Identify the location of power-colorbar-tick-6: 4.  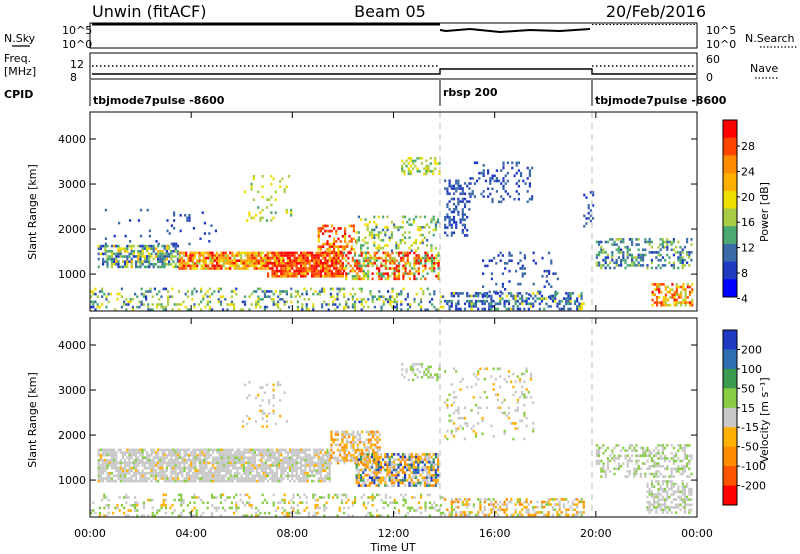
(744, 298).